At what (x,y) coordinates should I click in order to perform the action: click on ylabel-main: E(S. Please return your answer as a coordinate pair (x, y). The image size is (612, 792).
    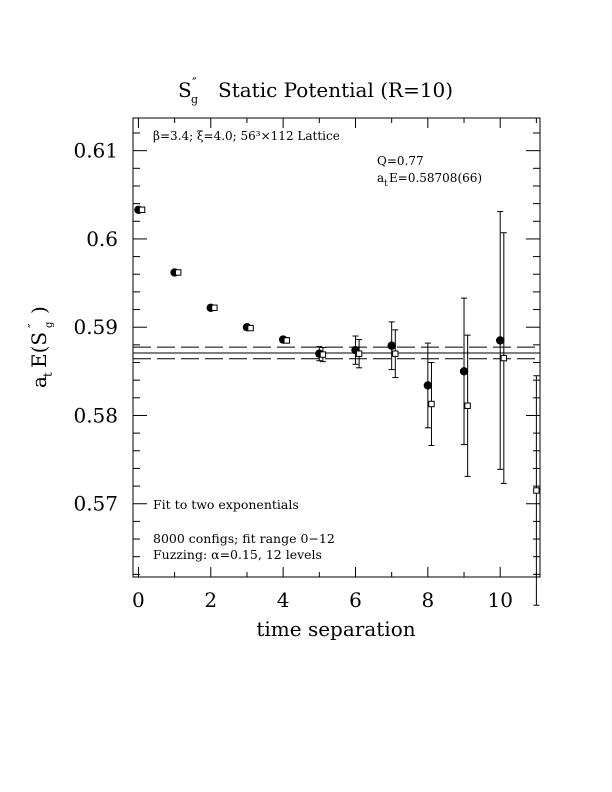
    Looking at the image, I should click on (39, 350).